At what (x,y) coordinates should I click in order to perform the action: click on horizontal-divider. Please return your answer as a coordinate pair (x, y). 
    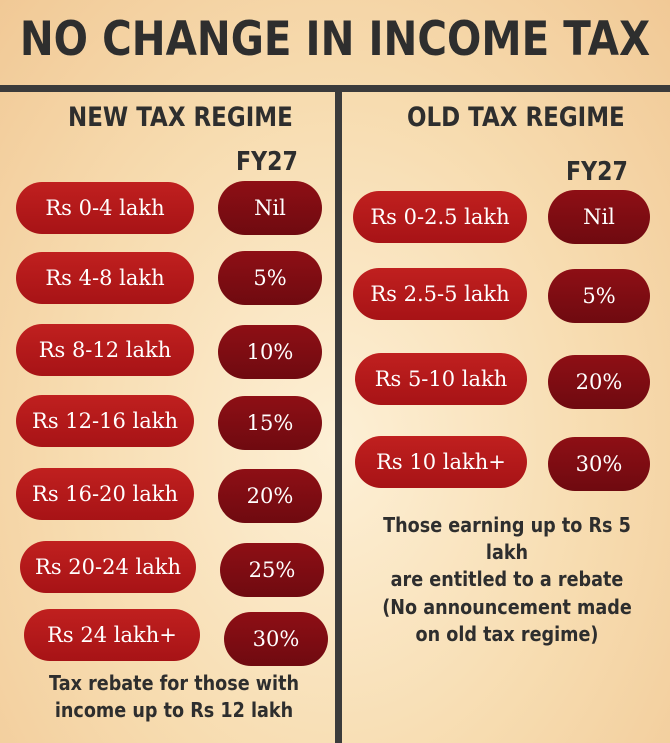
    Looking at the image, I should click on (335, 88).